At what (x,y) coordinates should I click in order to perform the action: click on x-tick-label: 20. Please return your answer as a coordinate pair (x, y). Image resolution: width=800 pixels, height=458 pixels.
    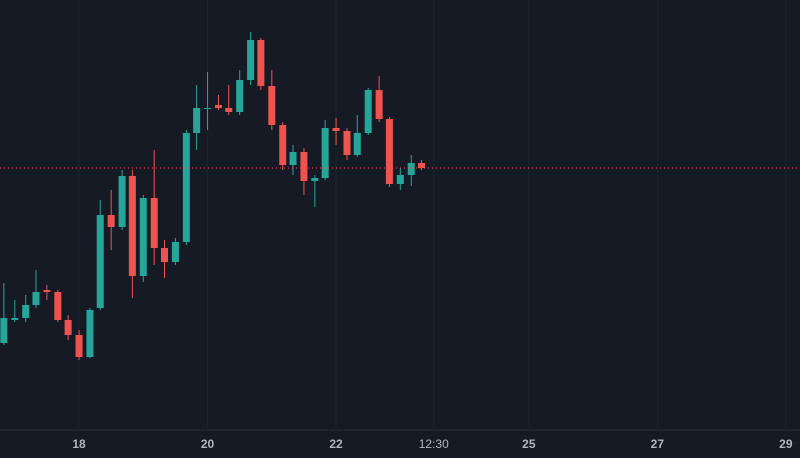
    Looking at the image, I should click on (208, 444).